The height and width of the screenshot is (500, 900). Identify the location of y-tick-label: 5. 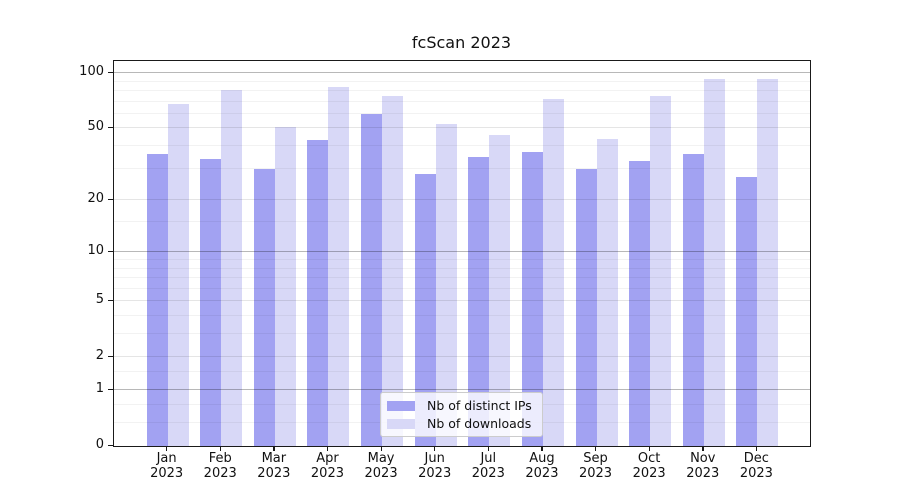
(99, 300).